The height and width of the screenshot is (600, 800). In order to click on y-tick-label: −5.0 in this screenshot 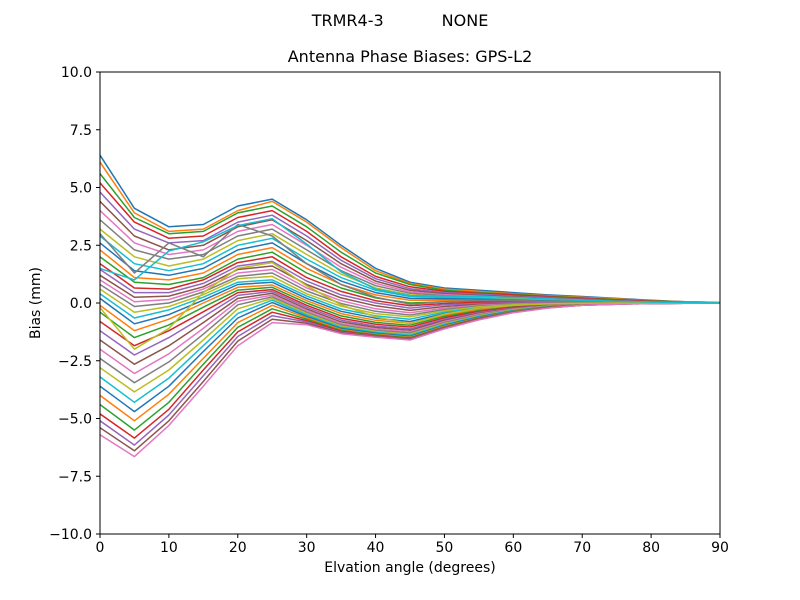, I will do `click(75, 420)`.